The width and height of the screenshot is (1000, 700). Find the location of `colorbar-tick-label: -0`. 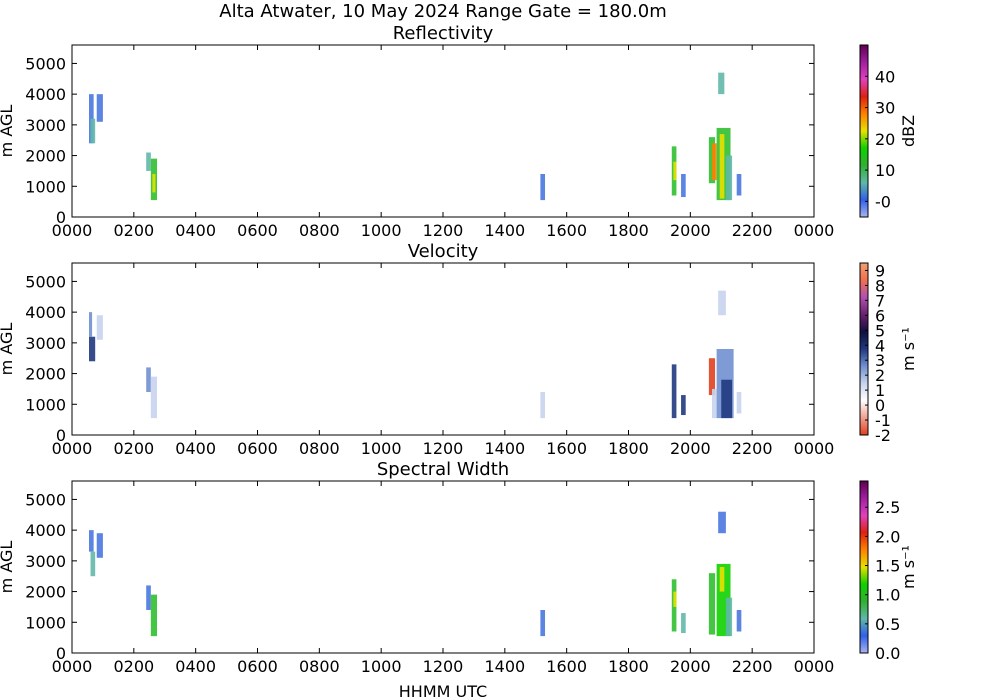

colorbar-tick-label: -0 is located at coordinates (883, 201).